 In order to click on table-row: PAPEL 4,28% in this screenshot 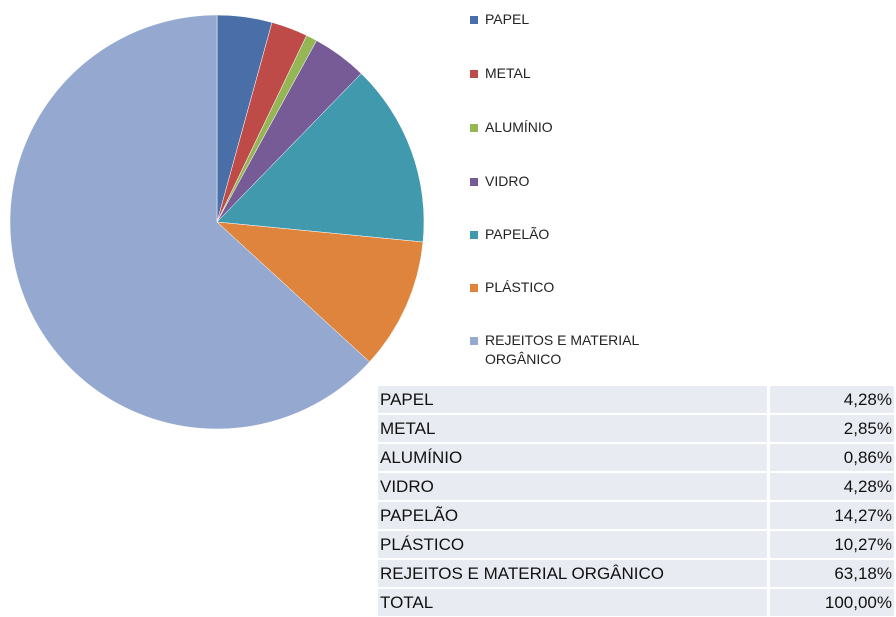, I will do `click(636, 399)`.